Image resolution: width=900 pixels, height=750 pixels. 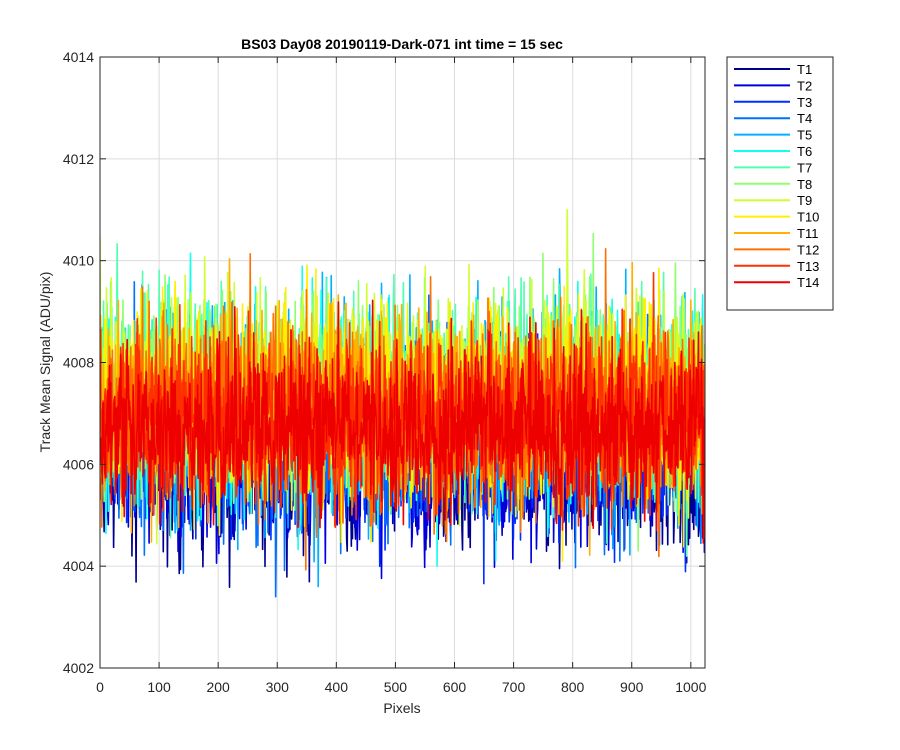 I want to click on x-tick-label: 400, so click(x=337, y=687).